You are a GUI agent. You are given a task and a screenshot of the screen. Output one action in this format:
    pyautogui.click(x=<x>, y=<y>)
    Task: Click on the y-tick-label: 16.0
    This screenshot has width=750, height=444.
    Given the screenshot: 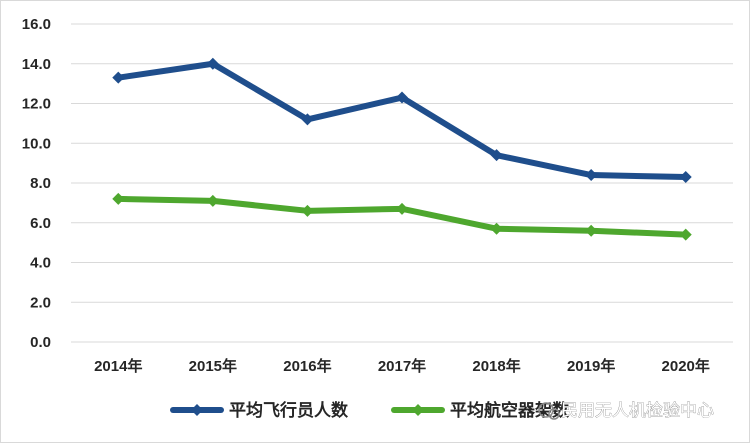 What is the action you would take?
    pyautogui.click(x=36, y=24)
    